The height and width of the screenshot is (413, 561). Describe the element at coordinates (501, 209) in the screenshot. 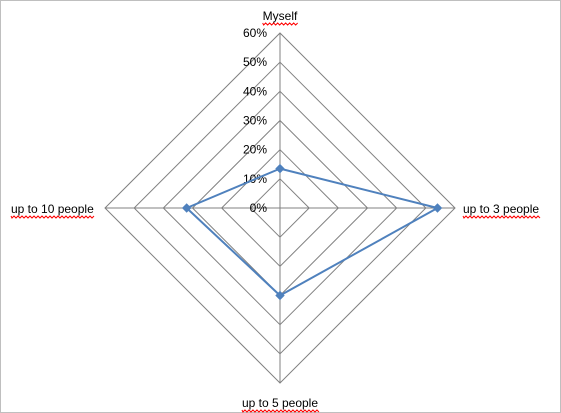

I see `category-label: up to 3 people` at that location.